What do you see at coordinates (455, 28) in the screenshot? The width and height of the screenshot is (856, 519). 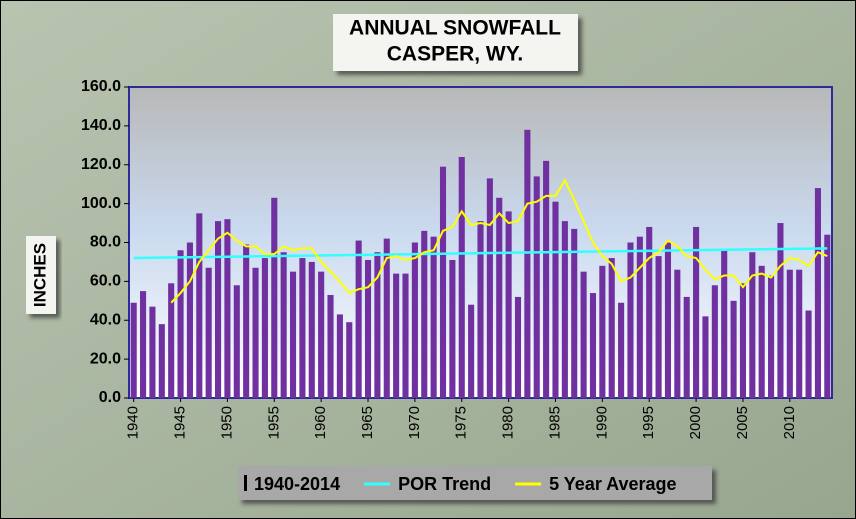 I see `chart-title: ANNUAL SNOWFALL` at bounding box center [455, 28].